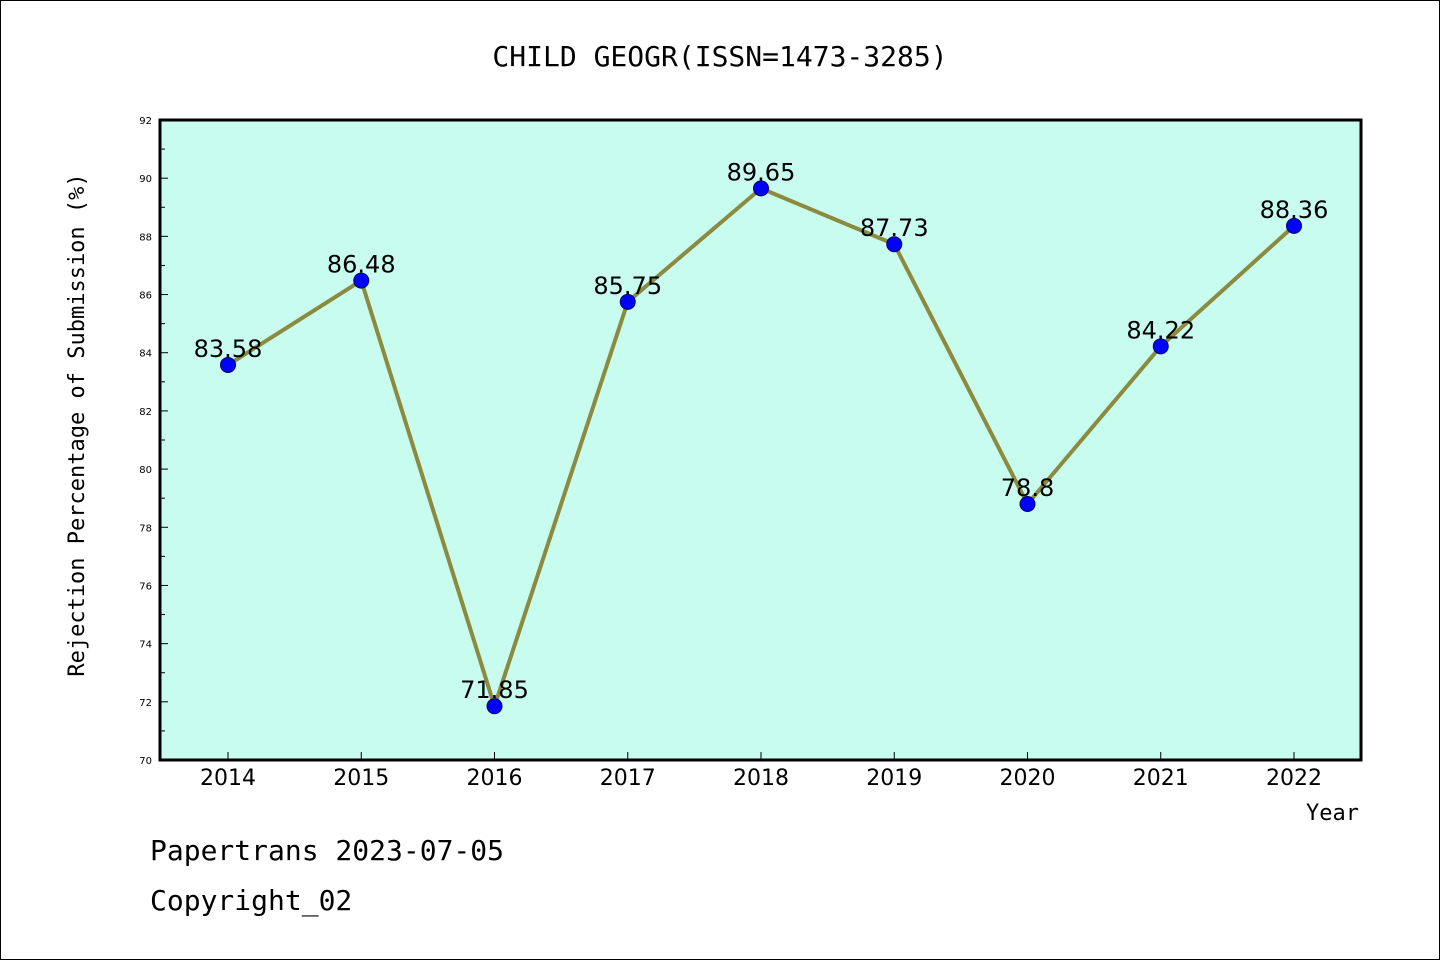 The width and height of the screenshot is (1440, 960). What do you see at coordinates (1294, 778) in the screenshot?
I see `x-tick-label: 2022` at bounding box center [1294, 778].